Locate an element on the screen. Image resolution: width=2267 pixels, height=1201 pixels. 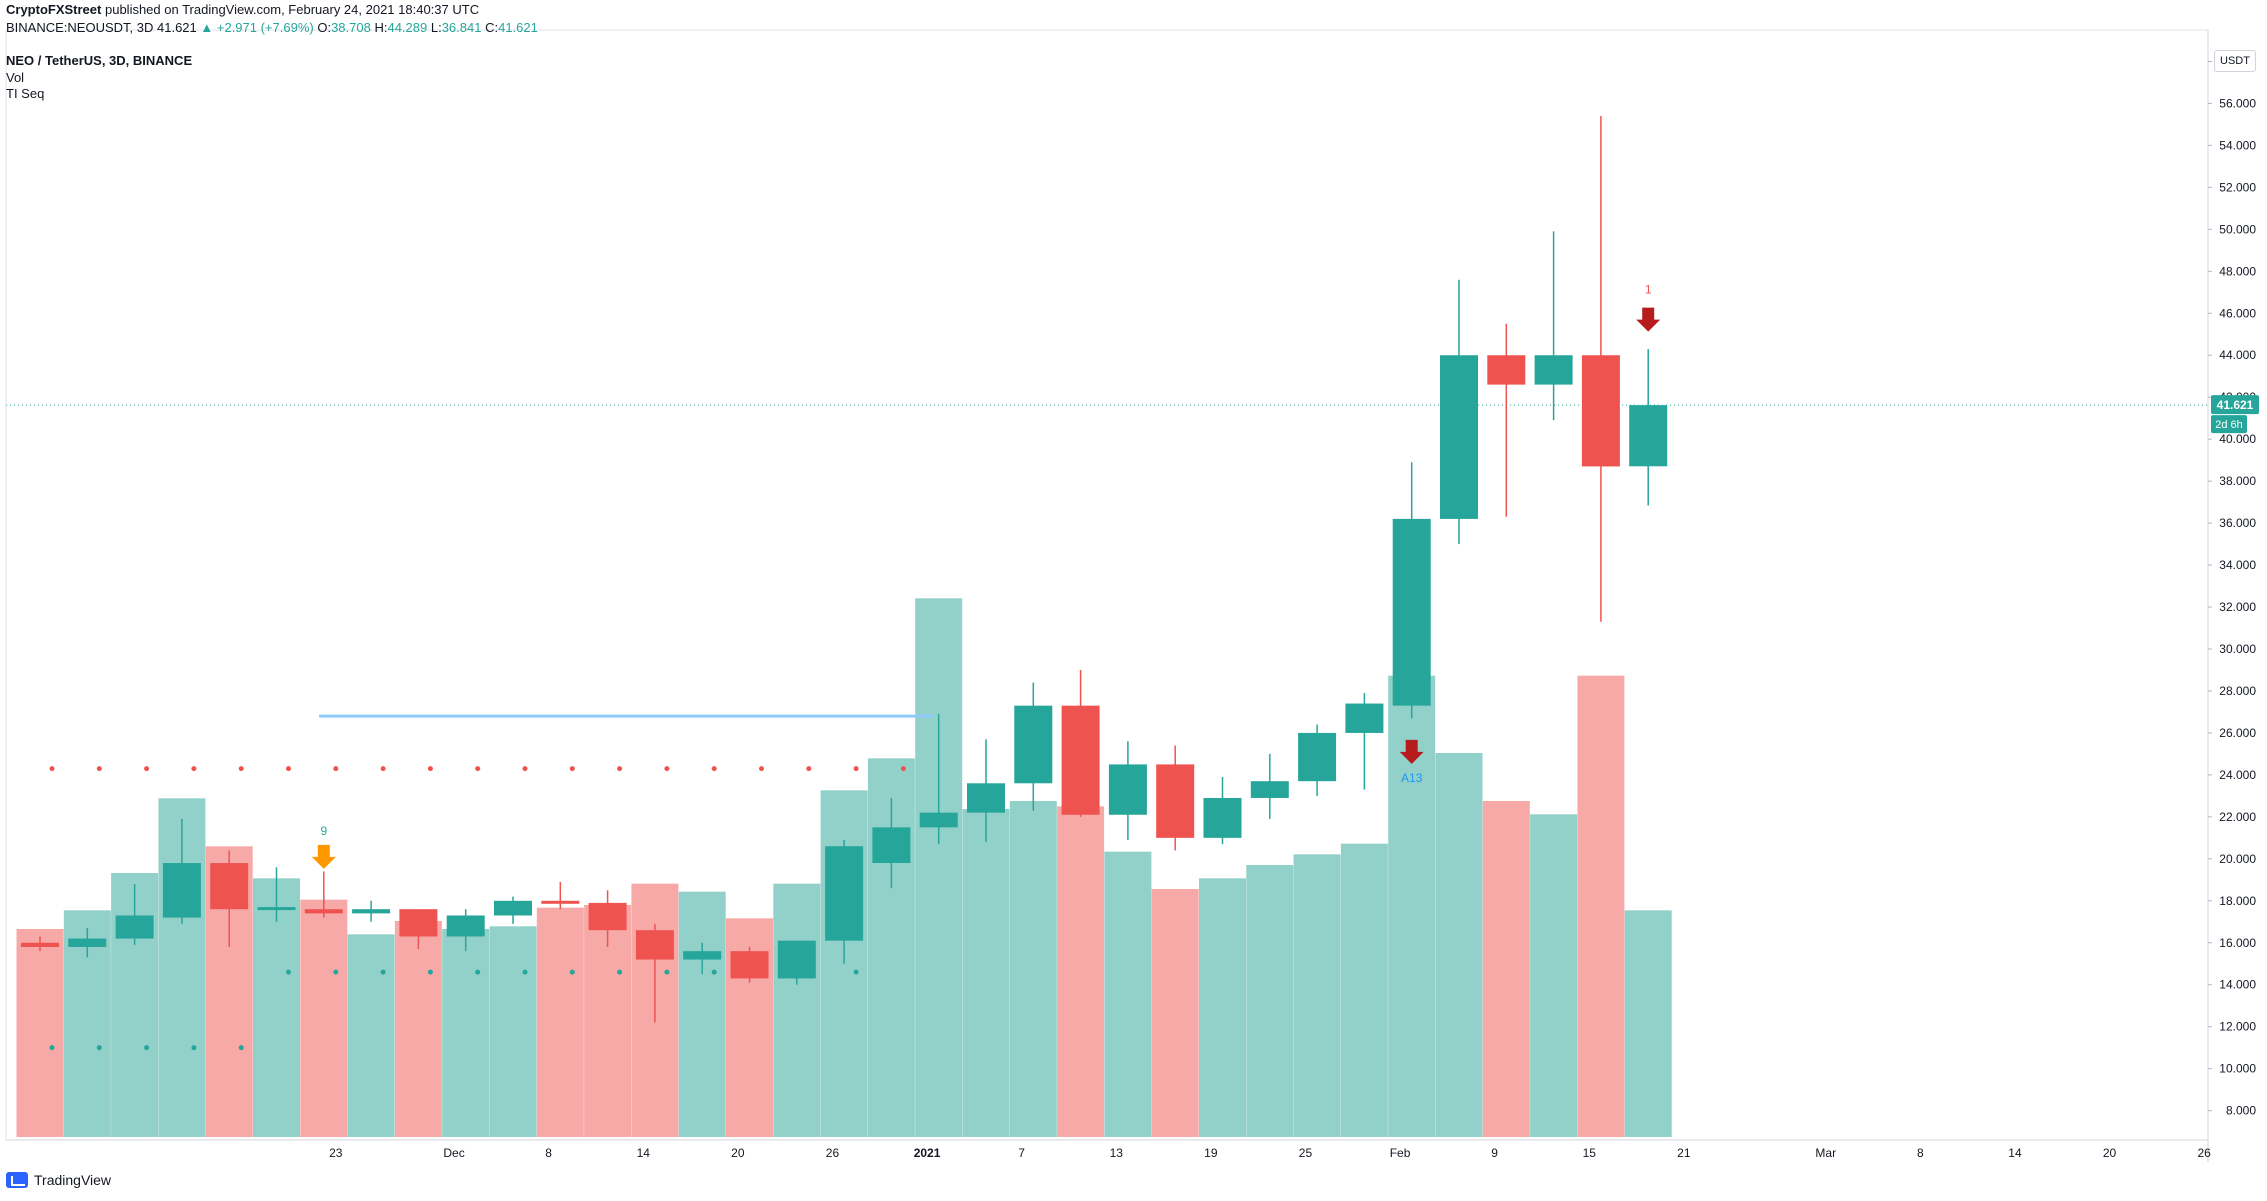
y-tick-label: 20.000 is located at coordinates (2237, 859).